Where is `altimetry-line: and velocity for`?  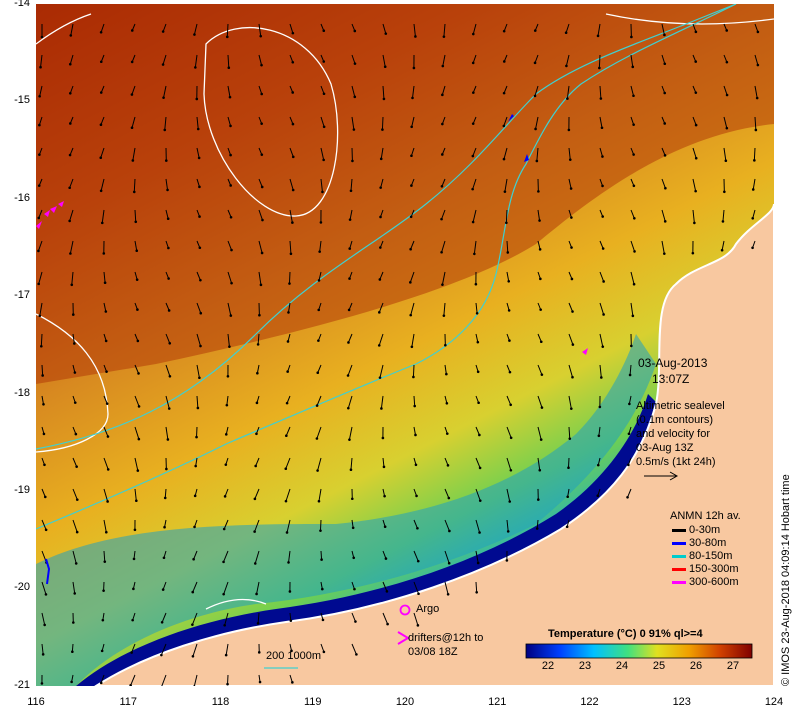 altimetry-line: and velocity for is located at coordinates (673, 434).